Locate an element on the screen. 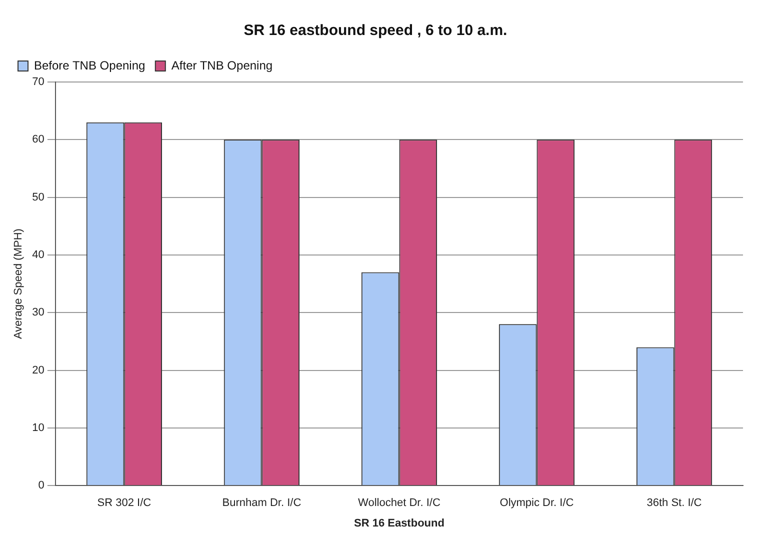 This screenshot has height=542, width=767. legend-label: Before TNB Opening is located at coordinates (90, 65).